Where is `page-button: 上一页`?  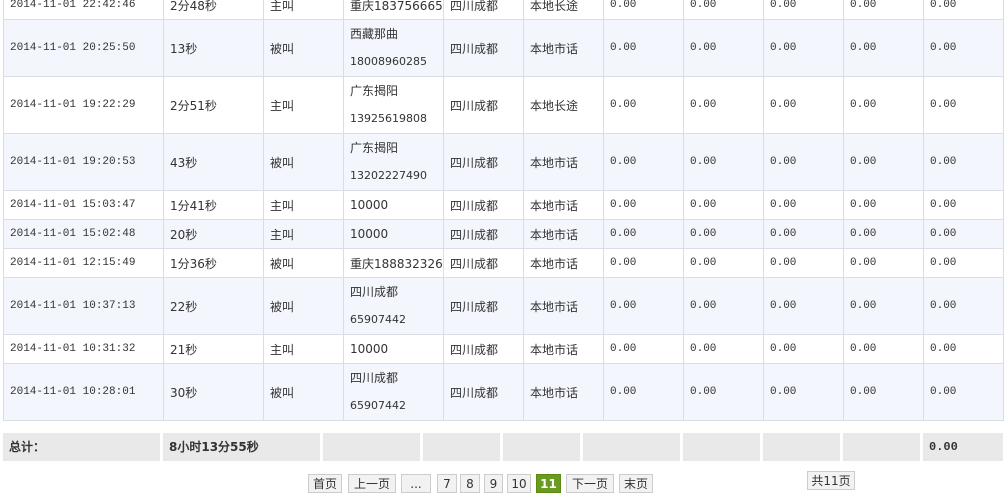 page-button: 上一页 is located at coordinates (372, 483).